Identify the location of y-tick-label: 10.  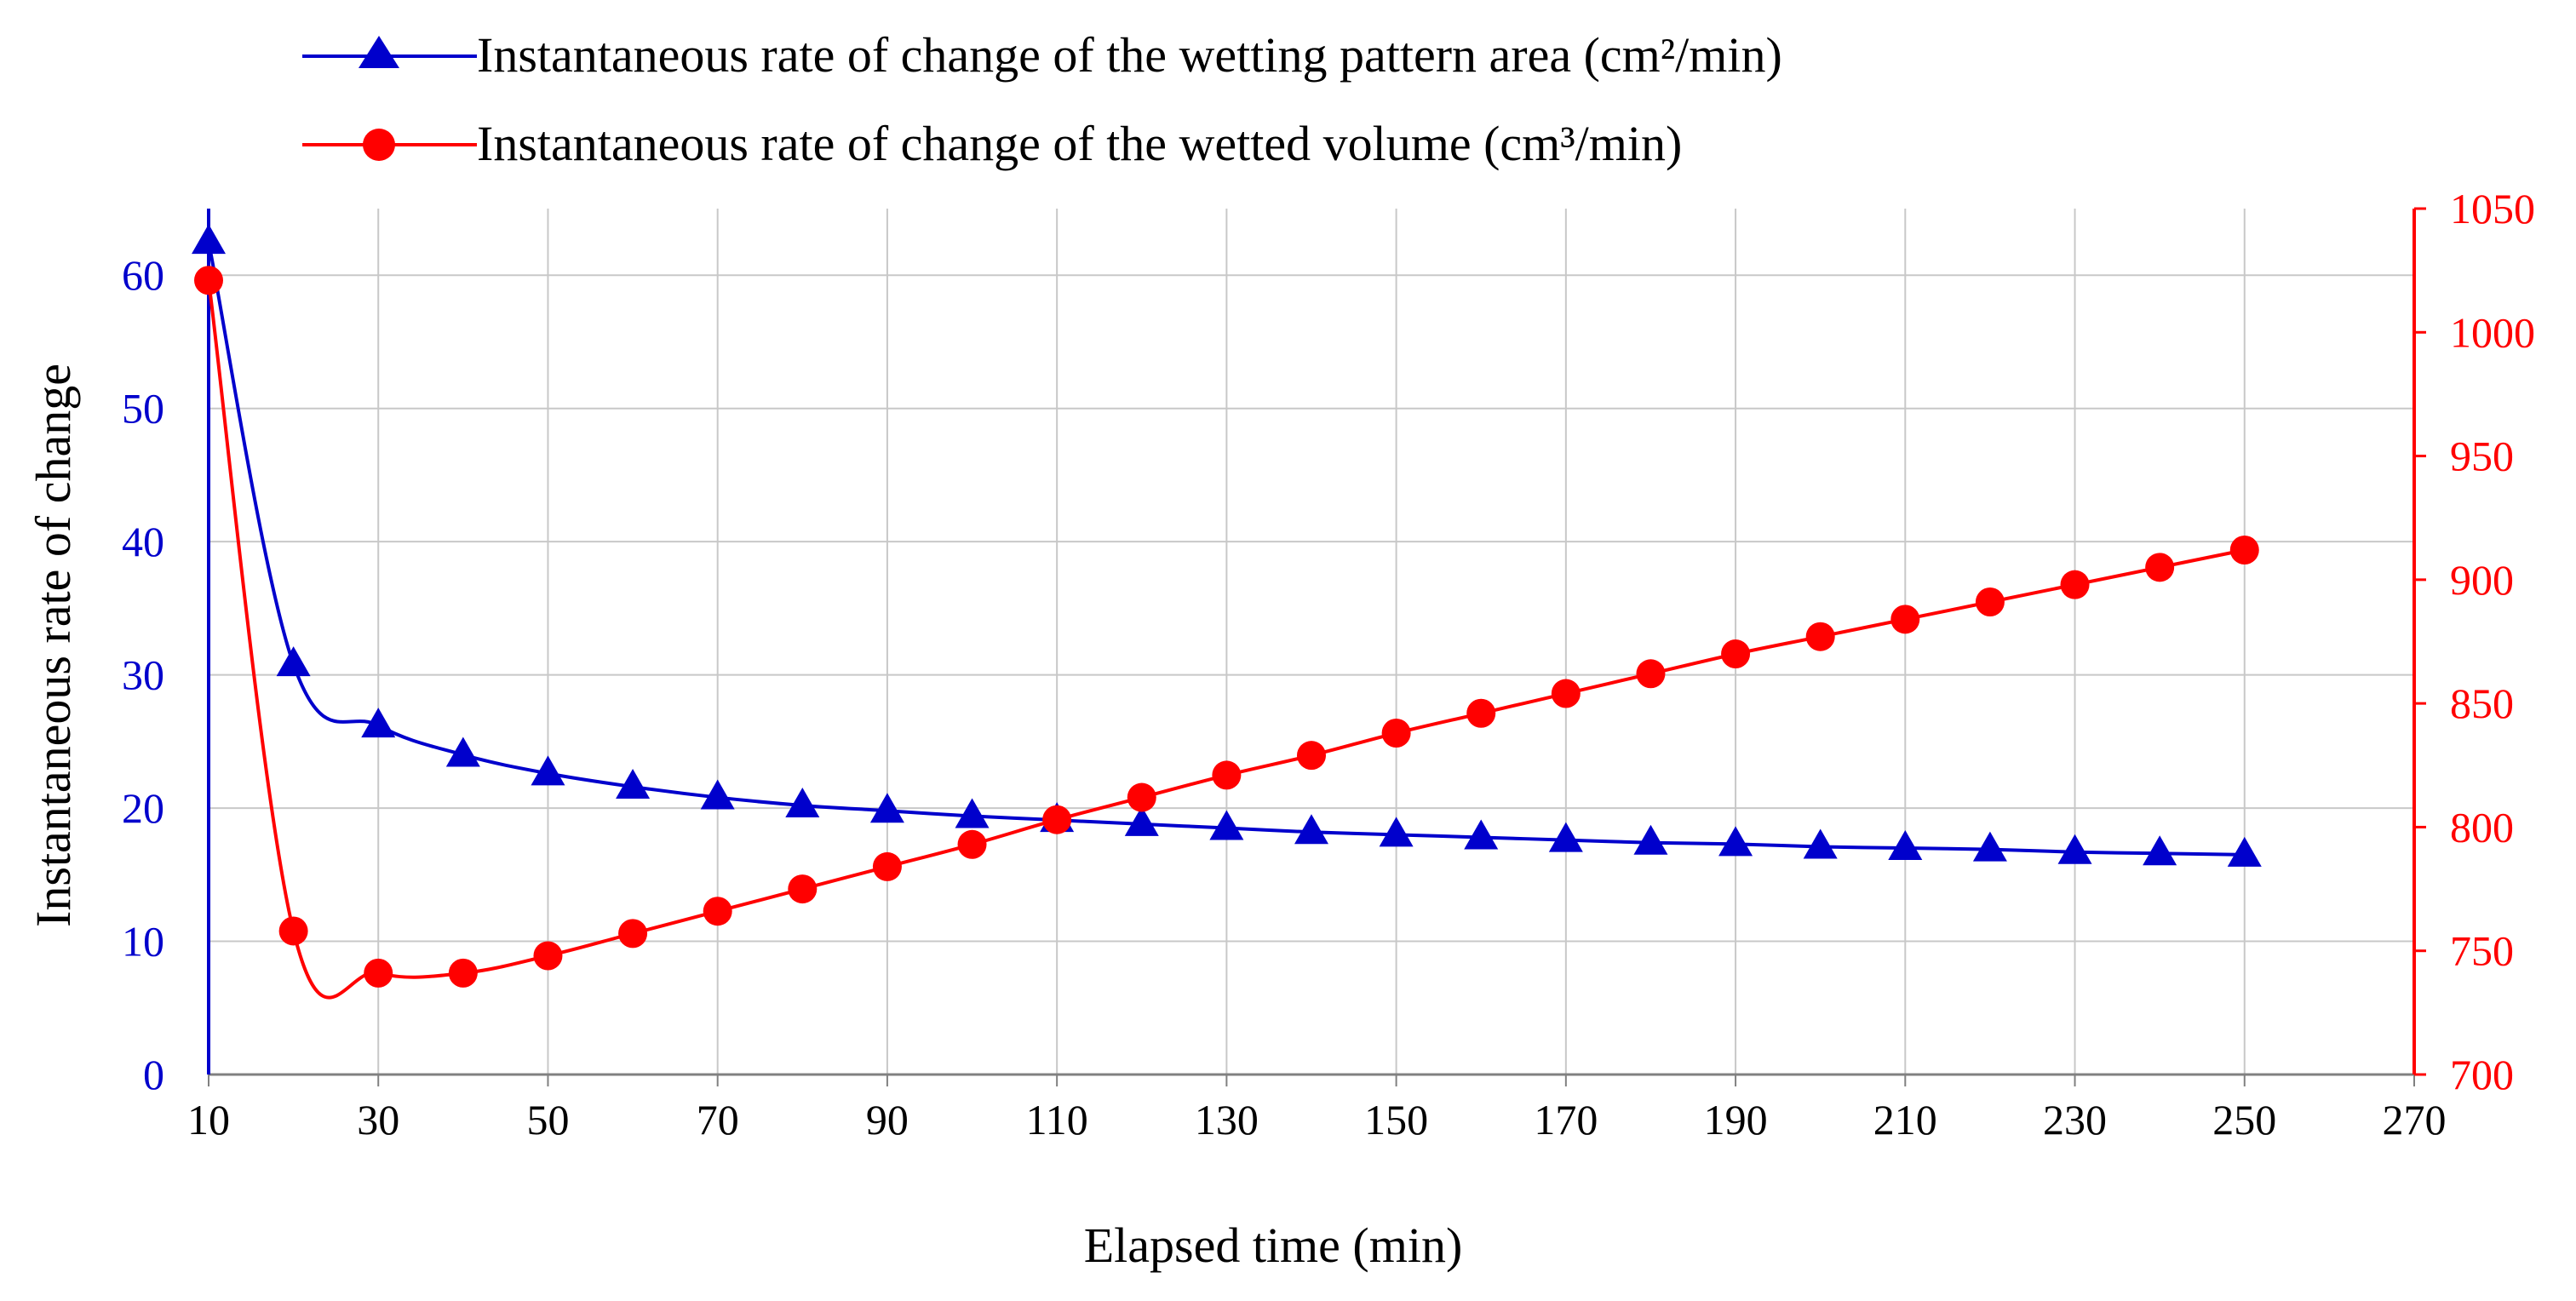
(143, 942).